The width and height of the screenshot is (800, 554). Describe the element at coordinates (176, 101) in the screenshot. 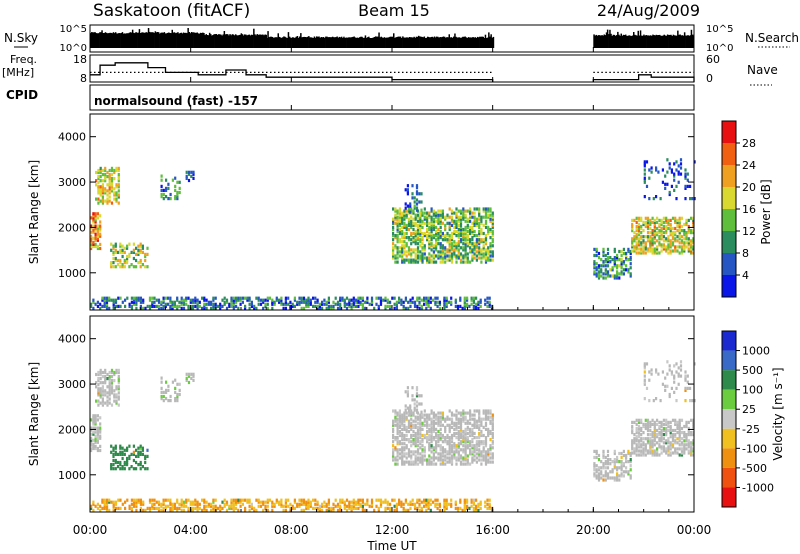

I see `cpid-program: normalsound (fast) -157` at that location.